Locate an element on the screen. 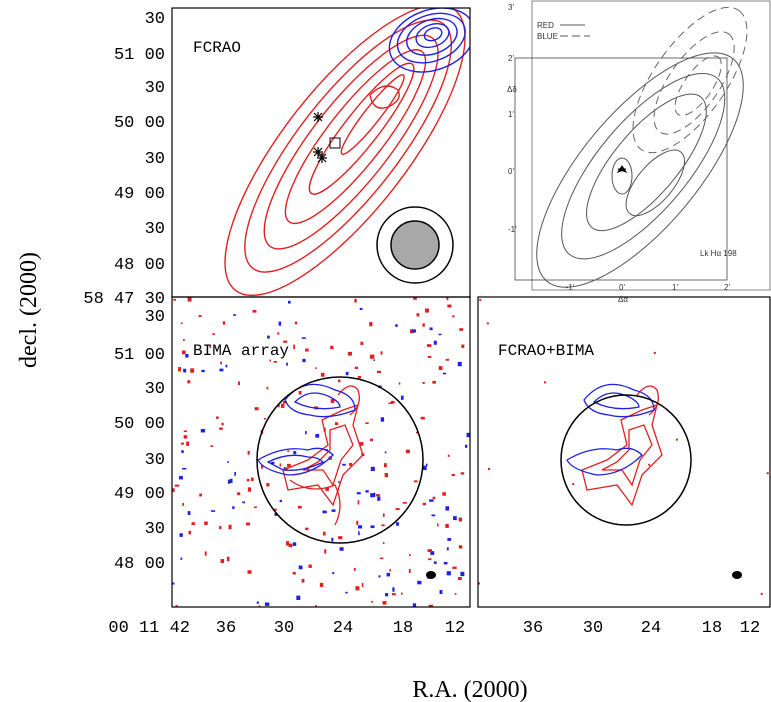 The image size is (771, 702). x-tick-label: 30 is located at coordinates (284, 628).